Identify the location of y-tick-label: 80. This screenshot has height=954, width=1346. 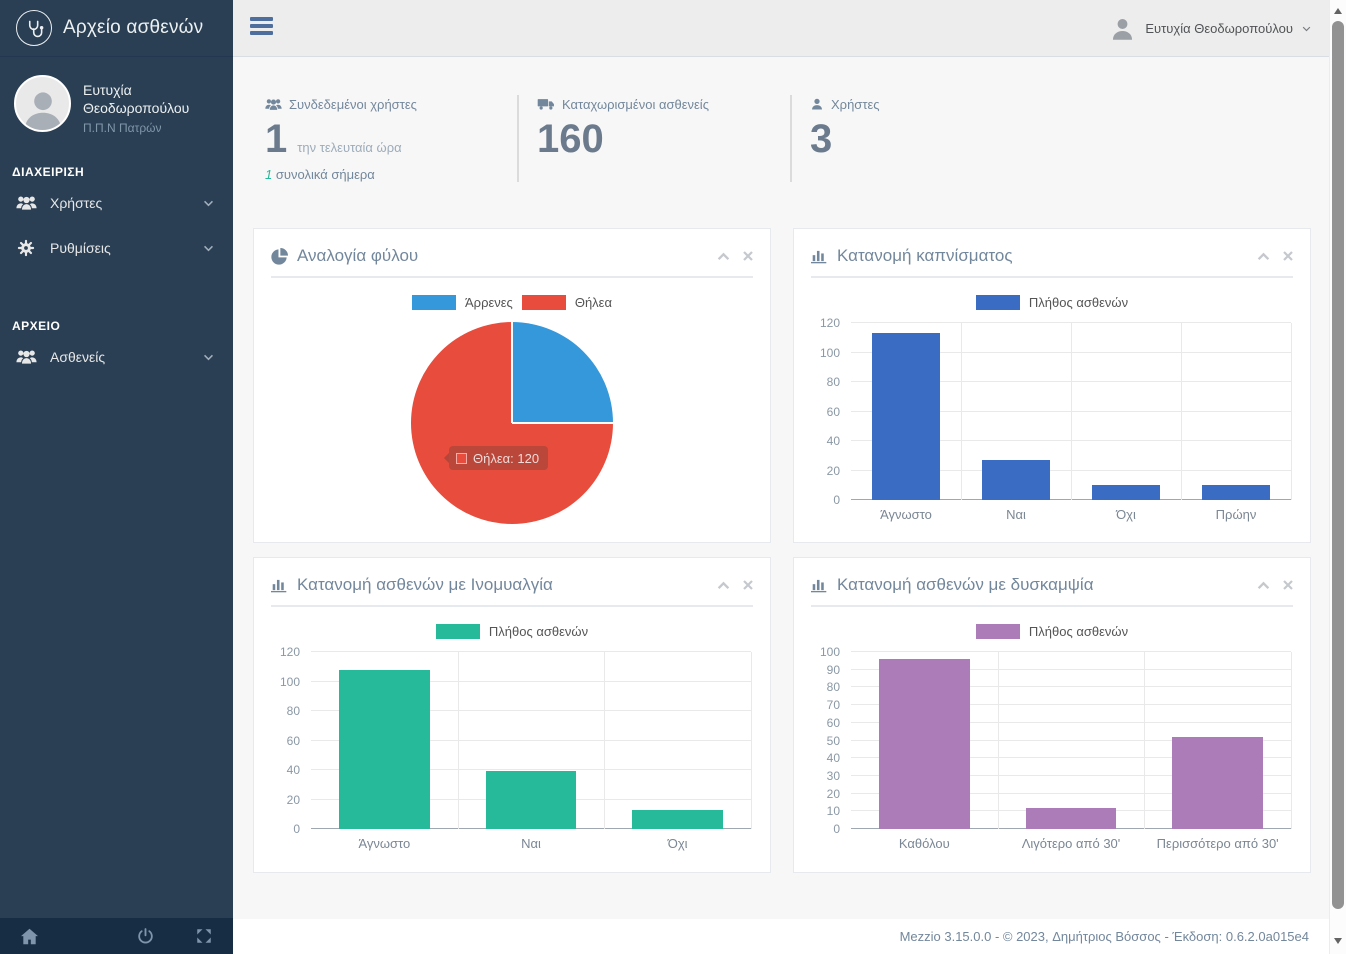
(833, 382).